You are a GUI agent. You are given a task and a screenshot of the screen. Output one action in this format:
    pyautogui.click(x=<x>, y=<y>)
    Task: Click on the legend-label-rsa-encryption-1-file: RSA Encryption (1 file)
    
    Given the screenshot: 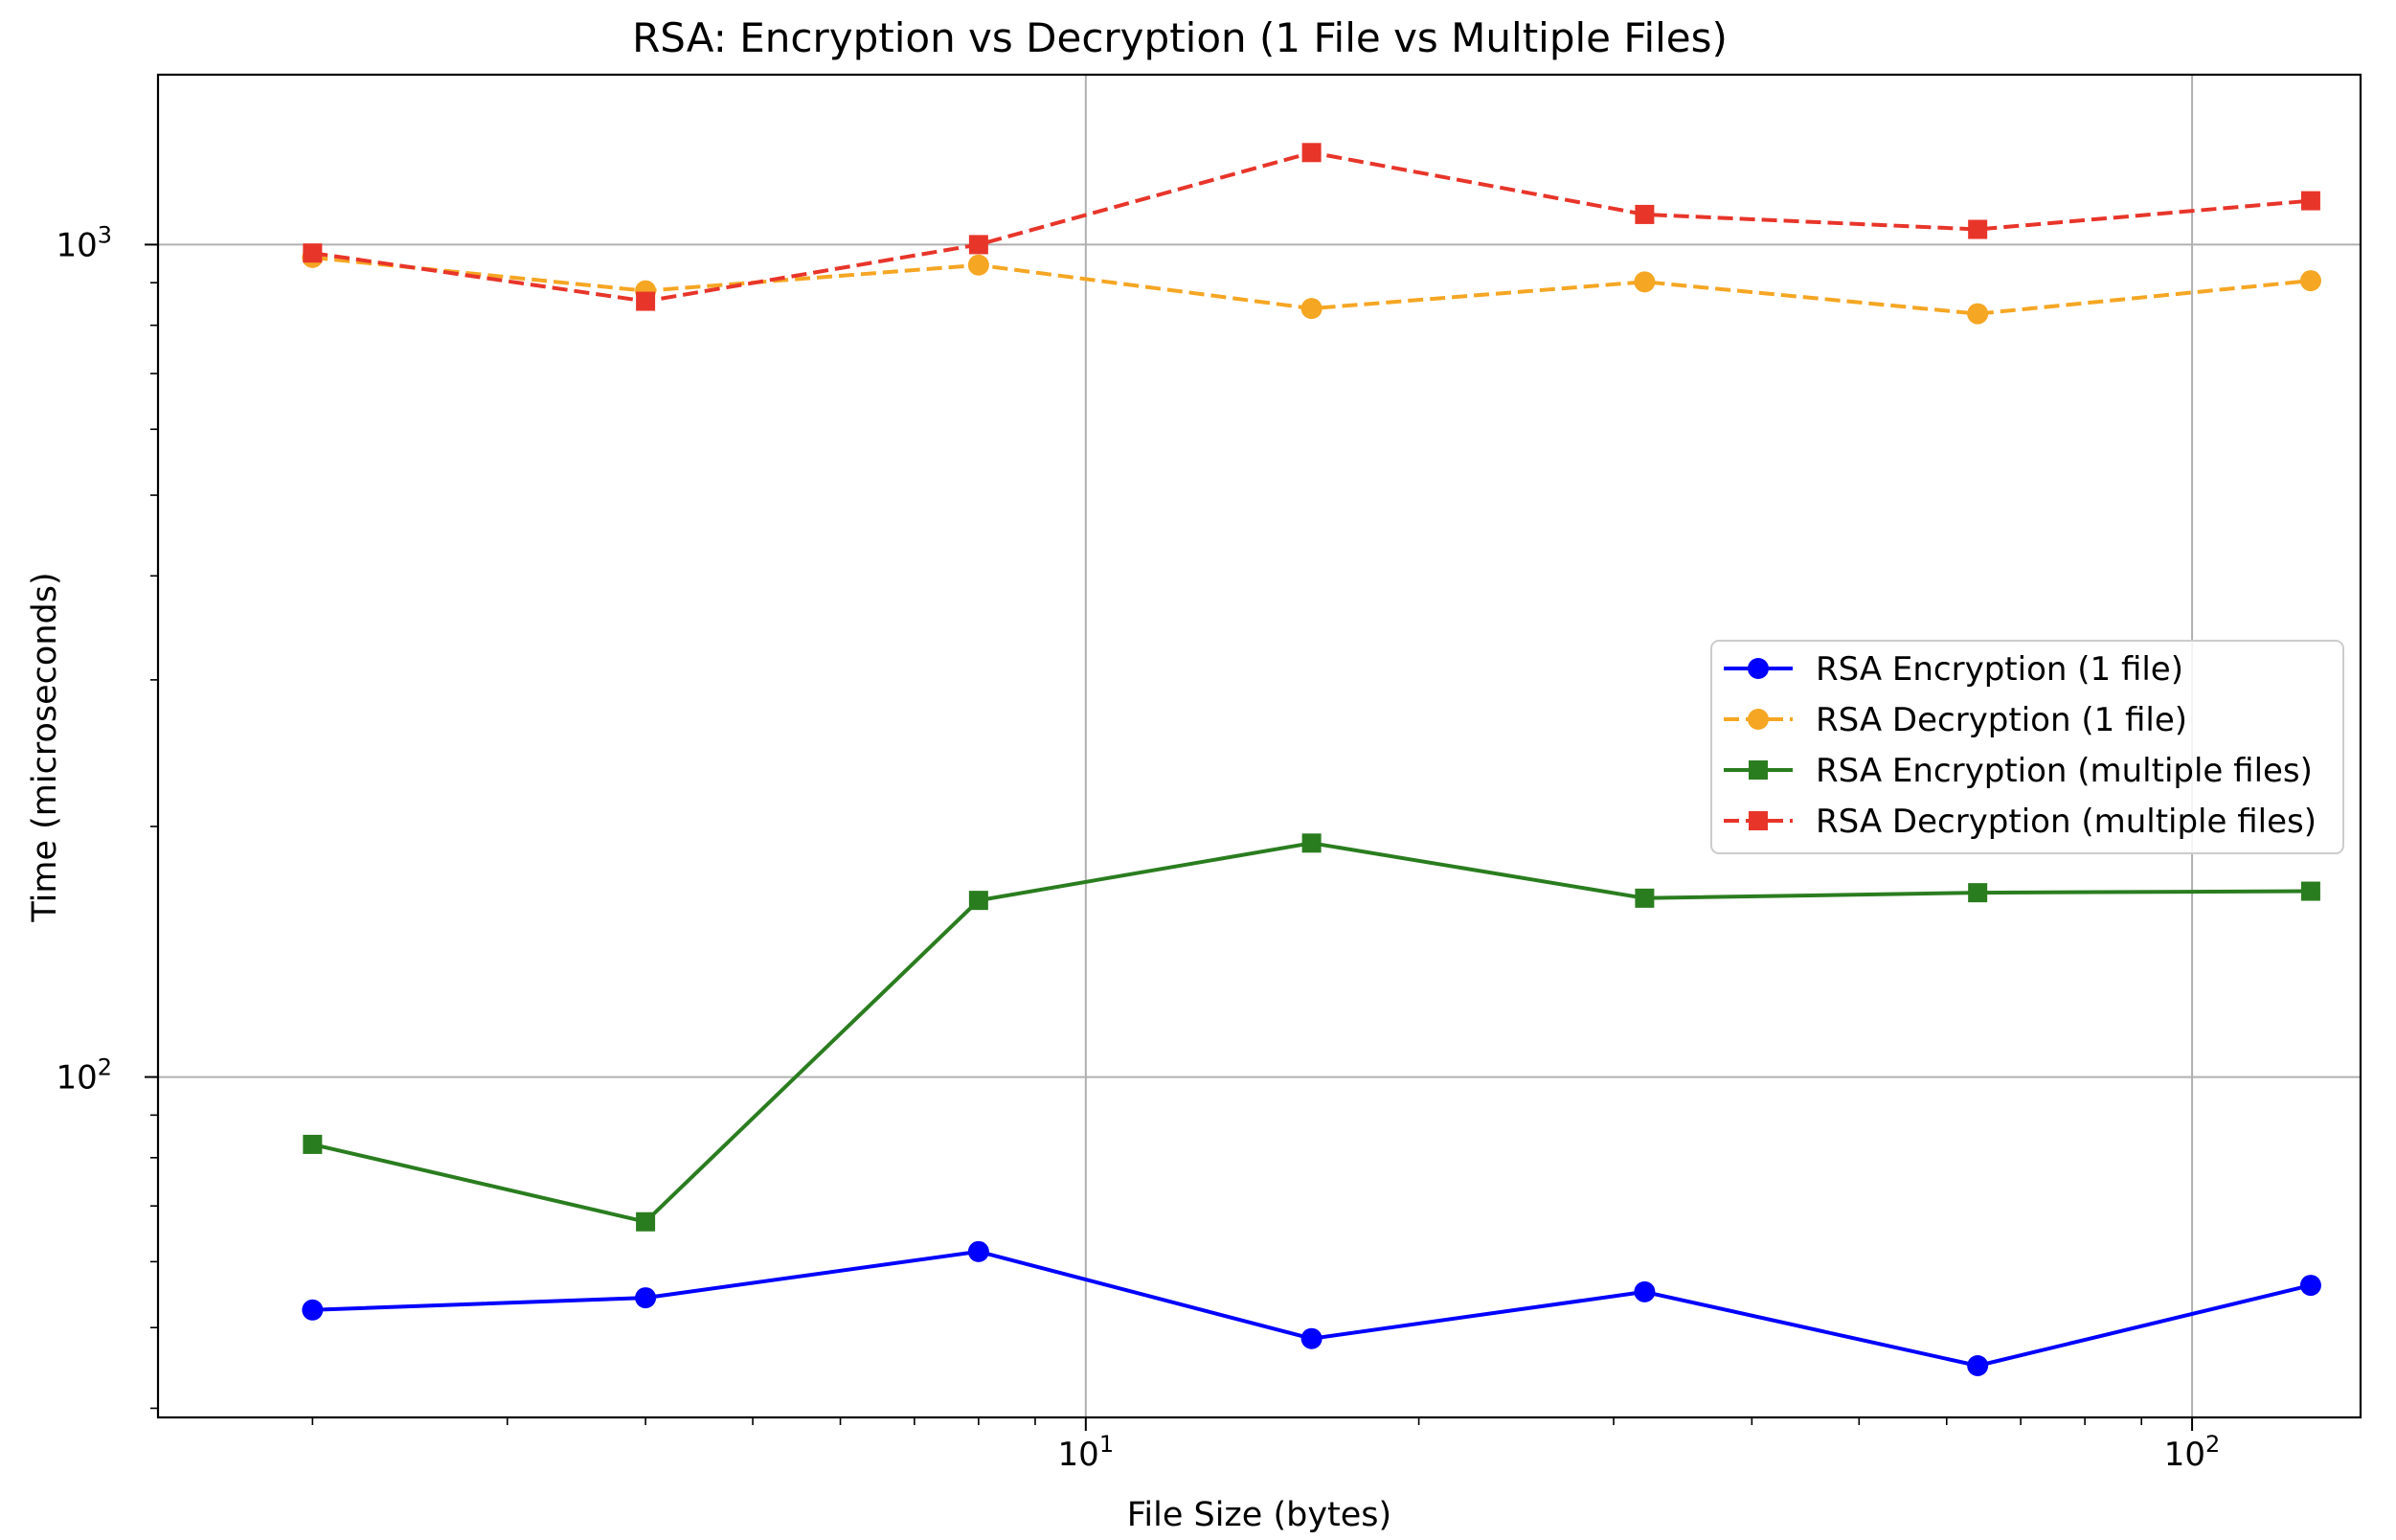 What is the action you would take?
    pyautogui.click(x=2000, y=669)
    